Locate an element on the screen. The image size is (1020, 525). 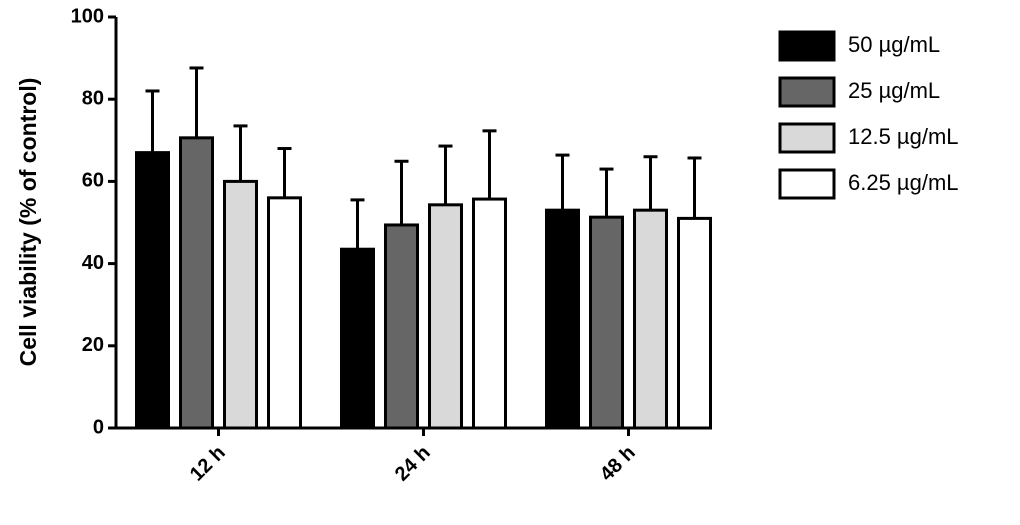
y-tick-label: 60 is located at coordinates (93, 181).